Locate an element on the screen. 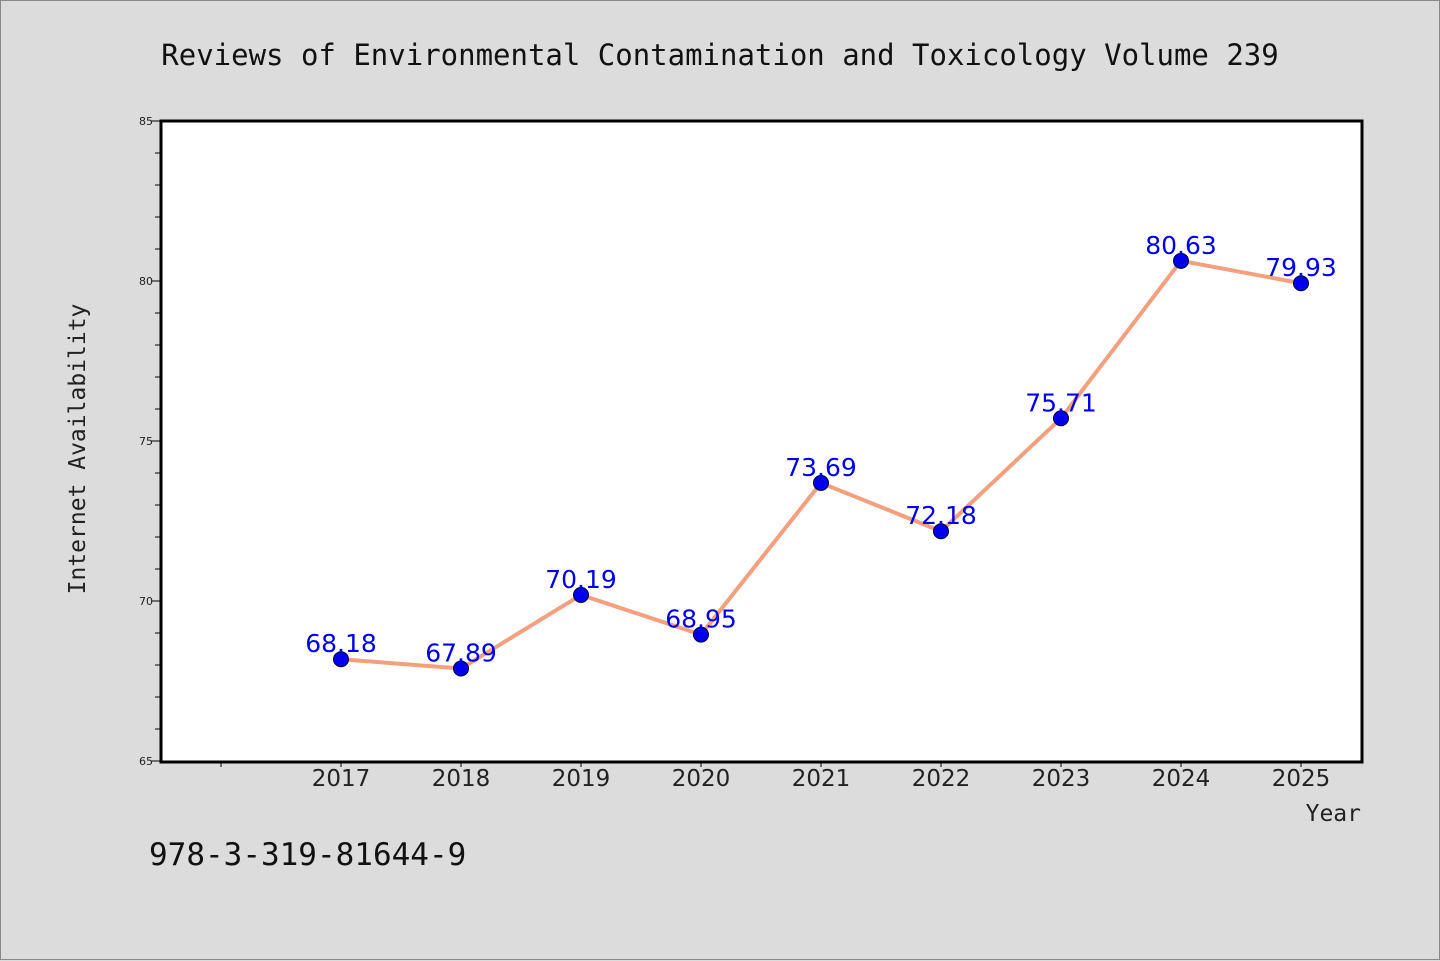 This screenshot has height=961, width=1440. x-tick-label: 2021 is located at coordinates (821, 779).